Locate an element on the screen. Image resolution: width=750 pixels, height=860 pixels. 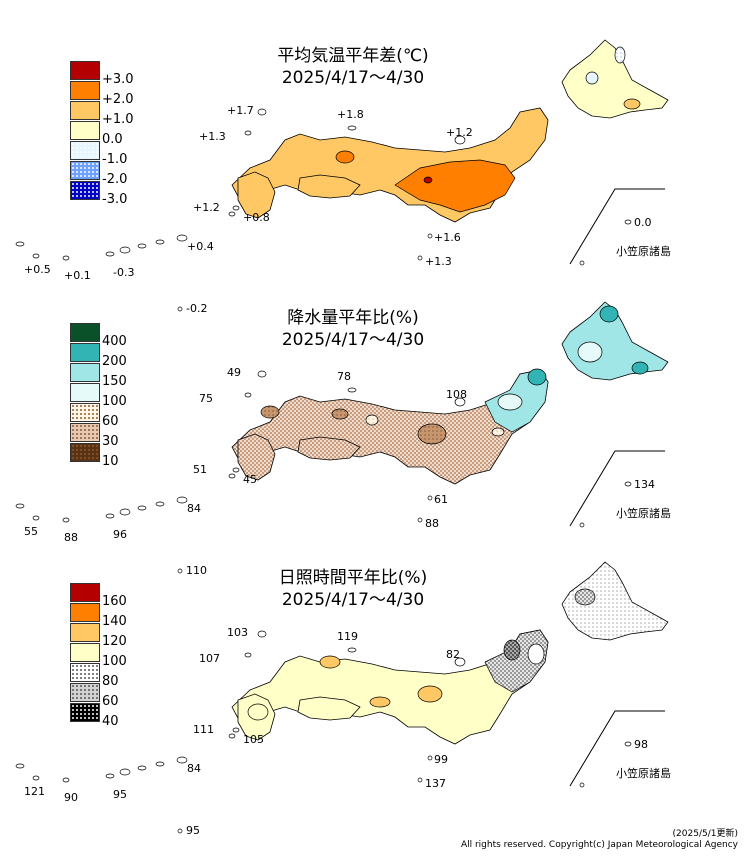
val-okinawa: -0.3 is located at coordinates (124, 272).